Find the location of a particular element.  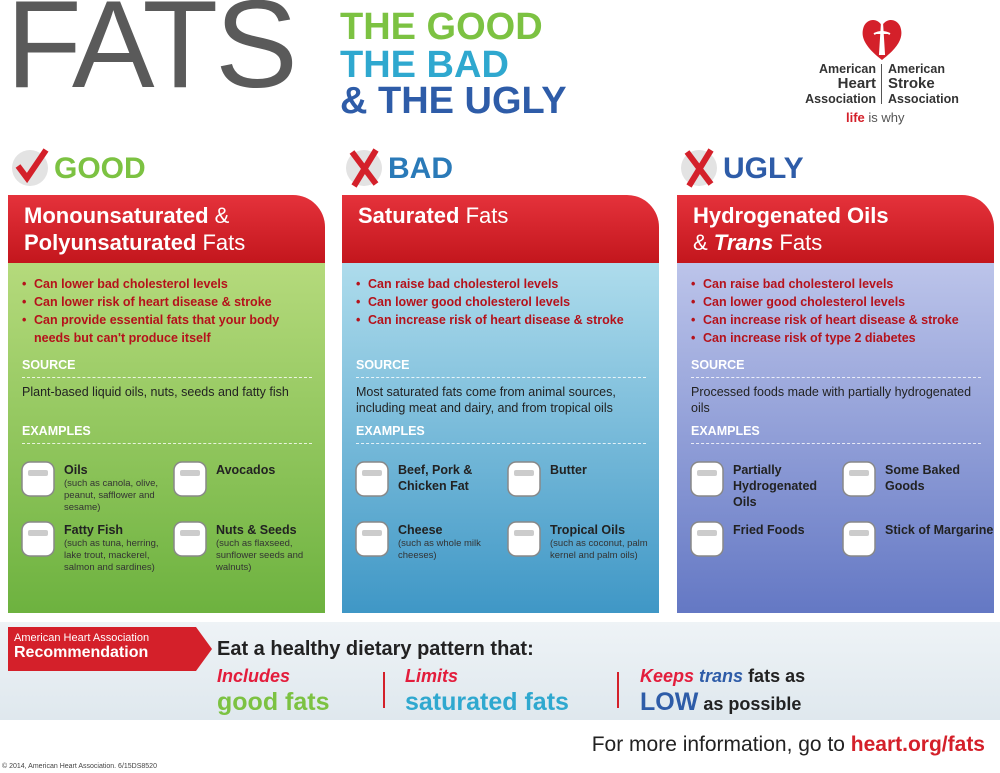

recommendation-segment: LOW is located at coordinates (669, 702).